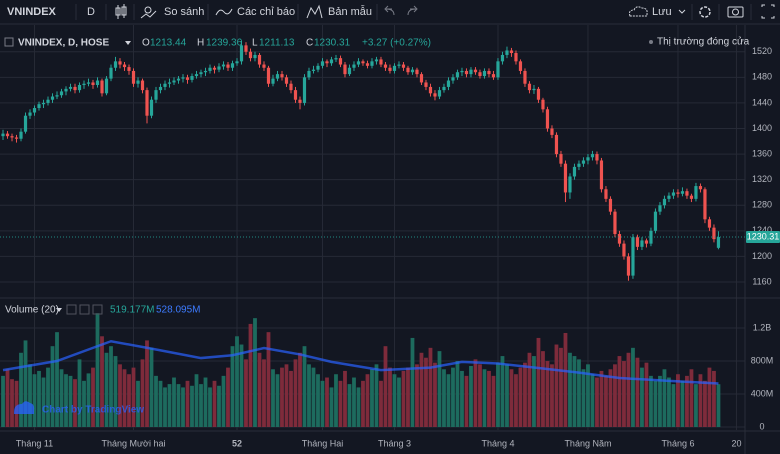  What do you see at coordinates (32, 12) in the screenshot?
I see `symbol: VNINDEX` at bounding box center [32, 12].